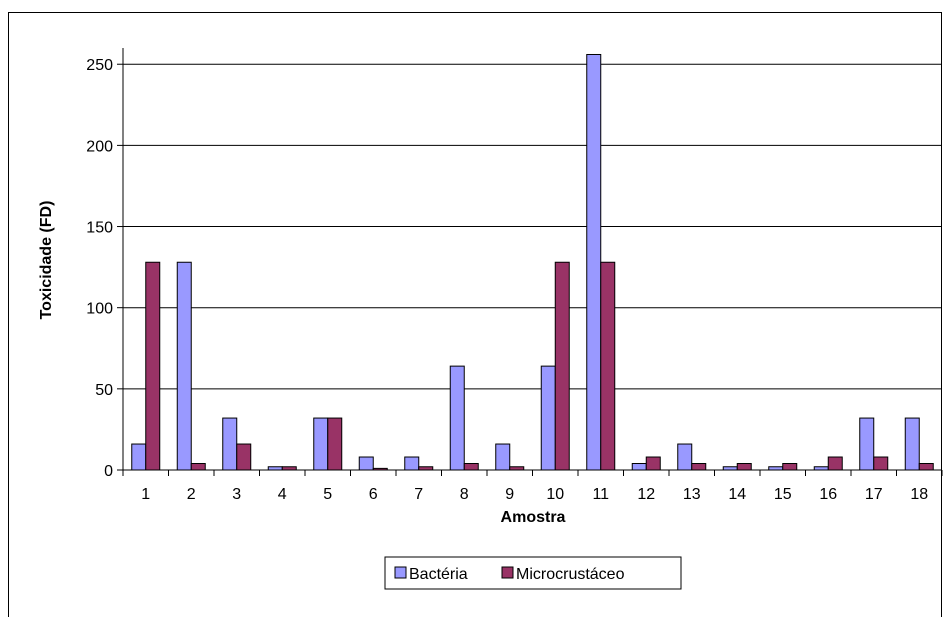 The image size is (951, 617). I want to click on x-ticks: 1 2 3 4 5 6 7 8 9 10 11 12 13 14 15 16 17 18, so click(532, 486).